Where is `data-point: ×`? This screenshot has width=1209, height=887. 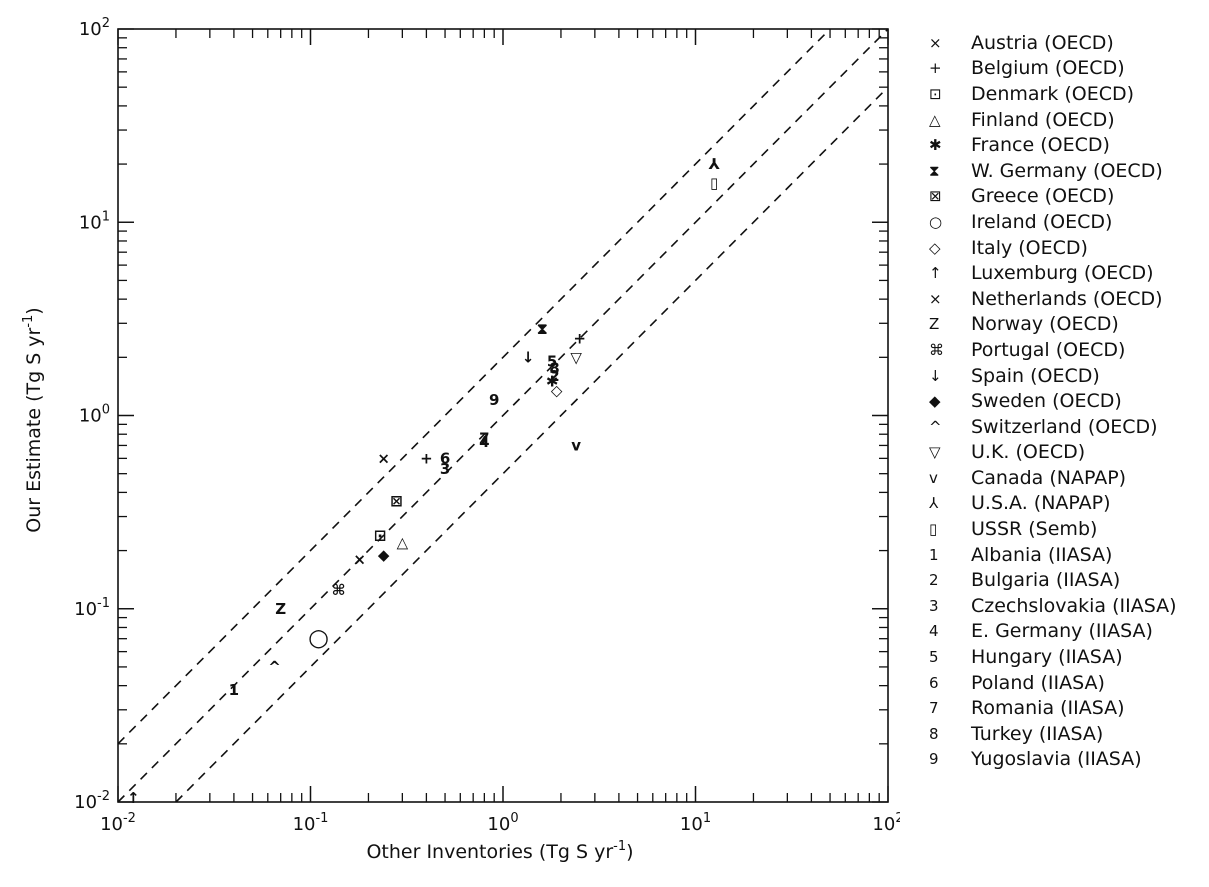 data-point: × is located at coordinates (359, 559).